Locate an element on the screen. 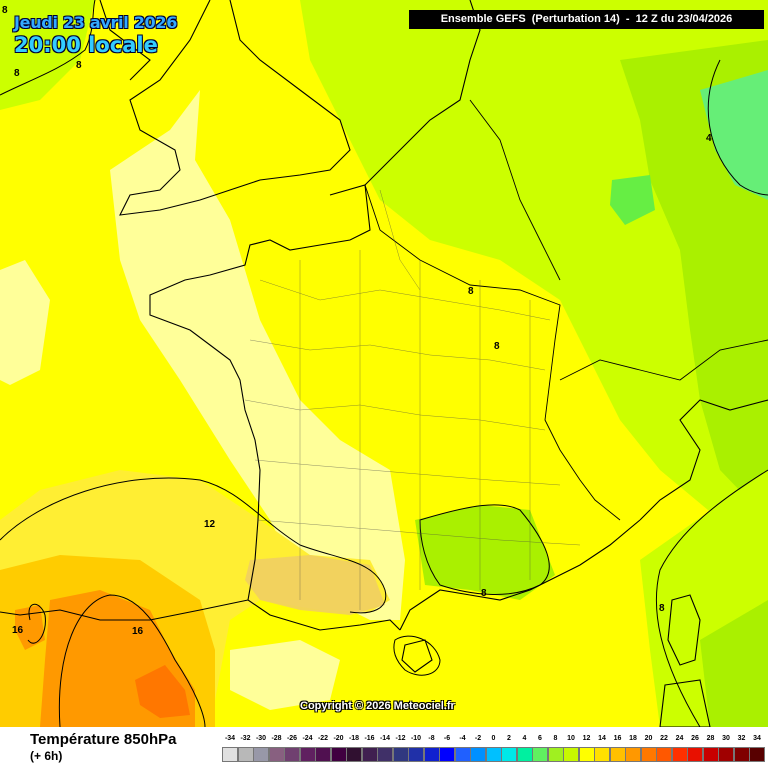 This screenshot has height=768, width=768. scale-tick-label: -26 is located at coordinates (292, 738).